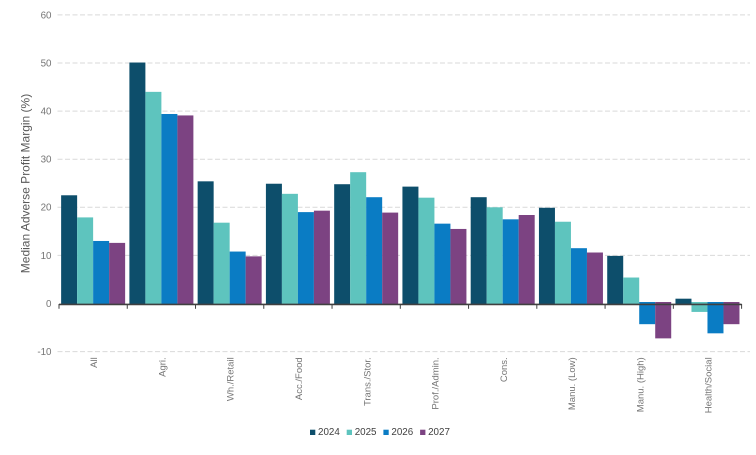 This screenshot has width=756, height=455. I want to click on svg-text: 2024, so click(329, 432).